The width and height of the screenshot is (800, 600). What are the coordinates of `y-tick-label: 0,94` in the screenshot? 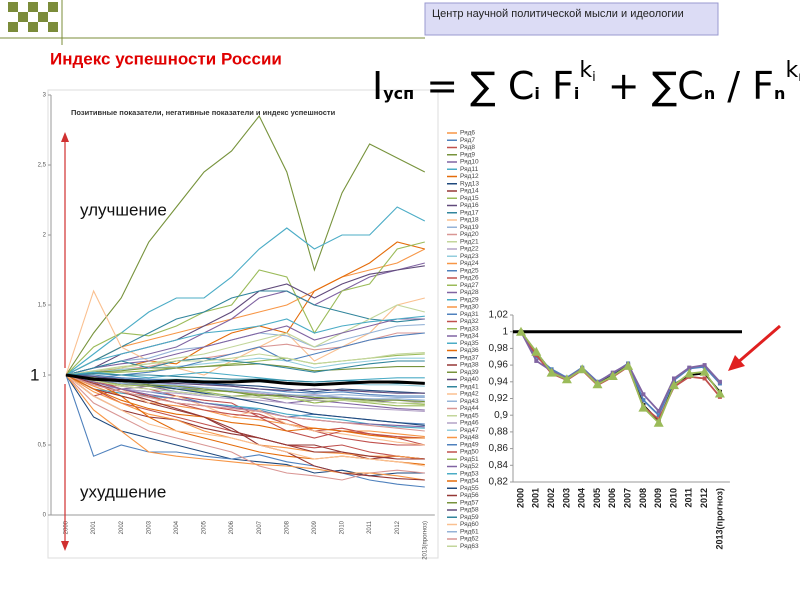 It's located at (499, 381).